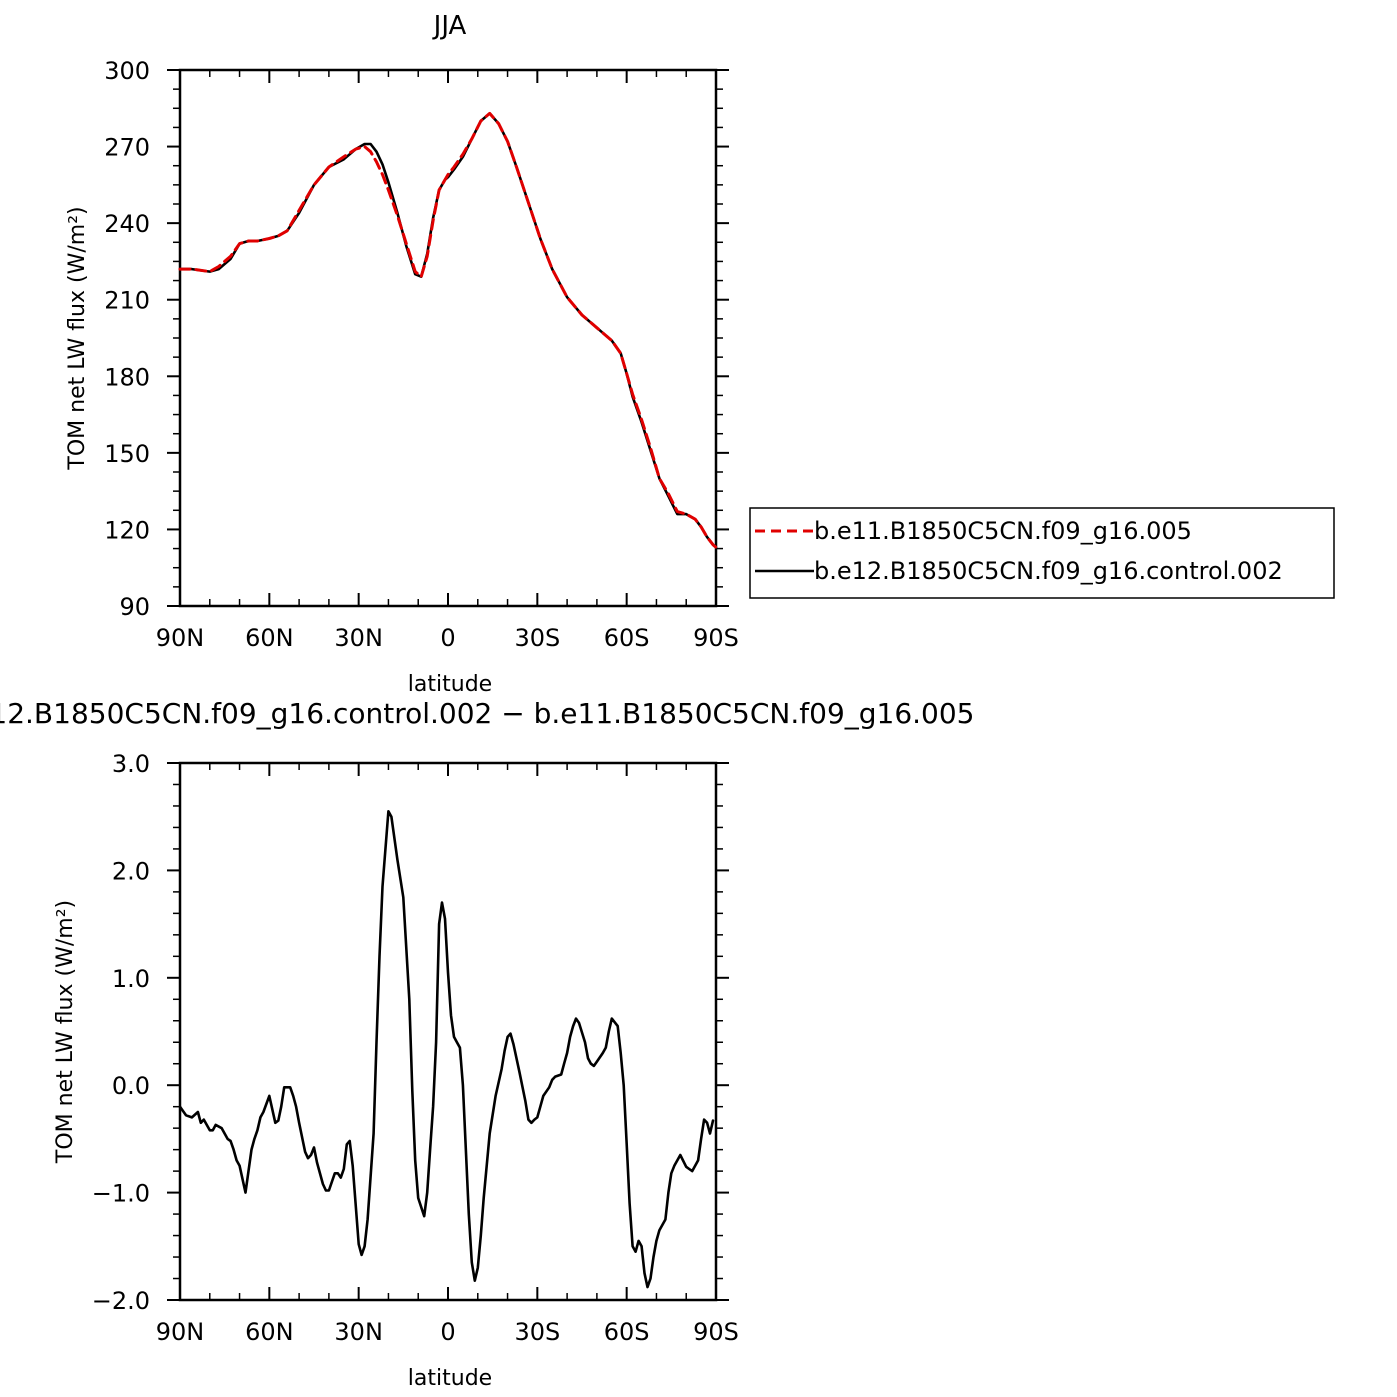  I want to click on y-tick-label: −1.0, so click(121, 1194).